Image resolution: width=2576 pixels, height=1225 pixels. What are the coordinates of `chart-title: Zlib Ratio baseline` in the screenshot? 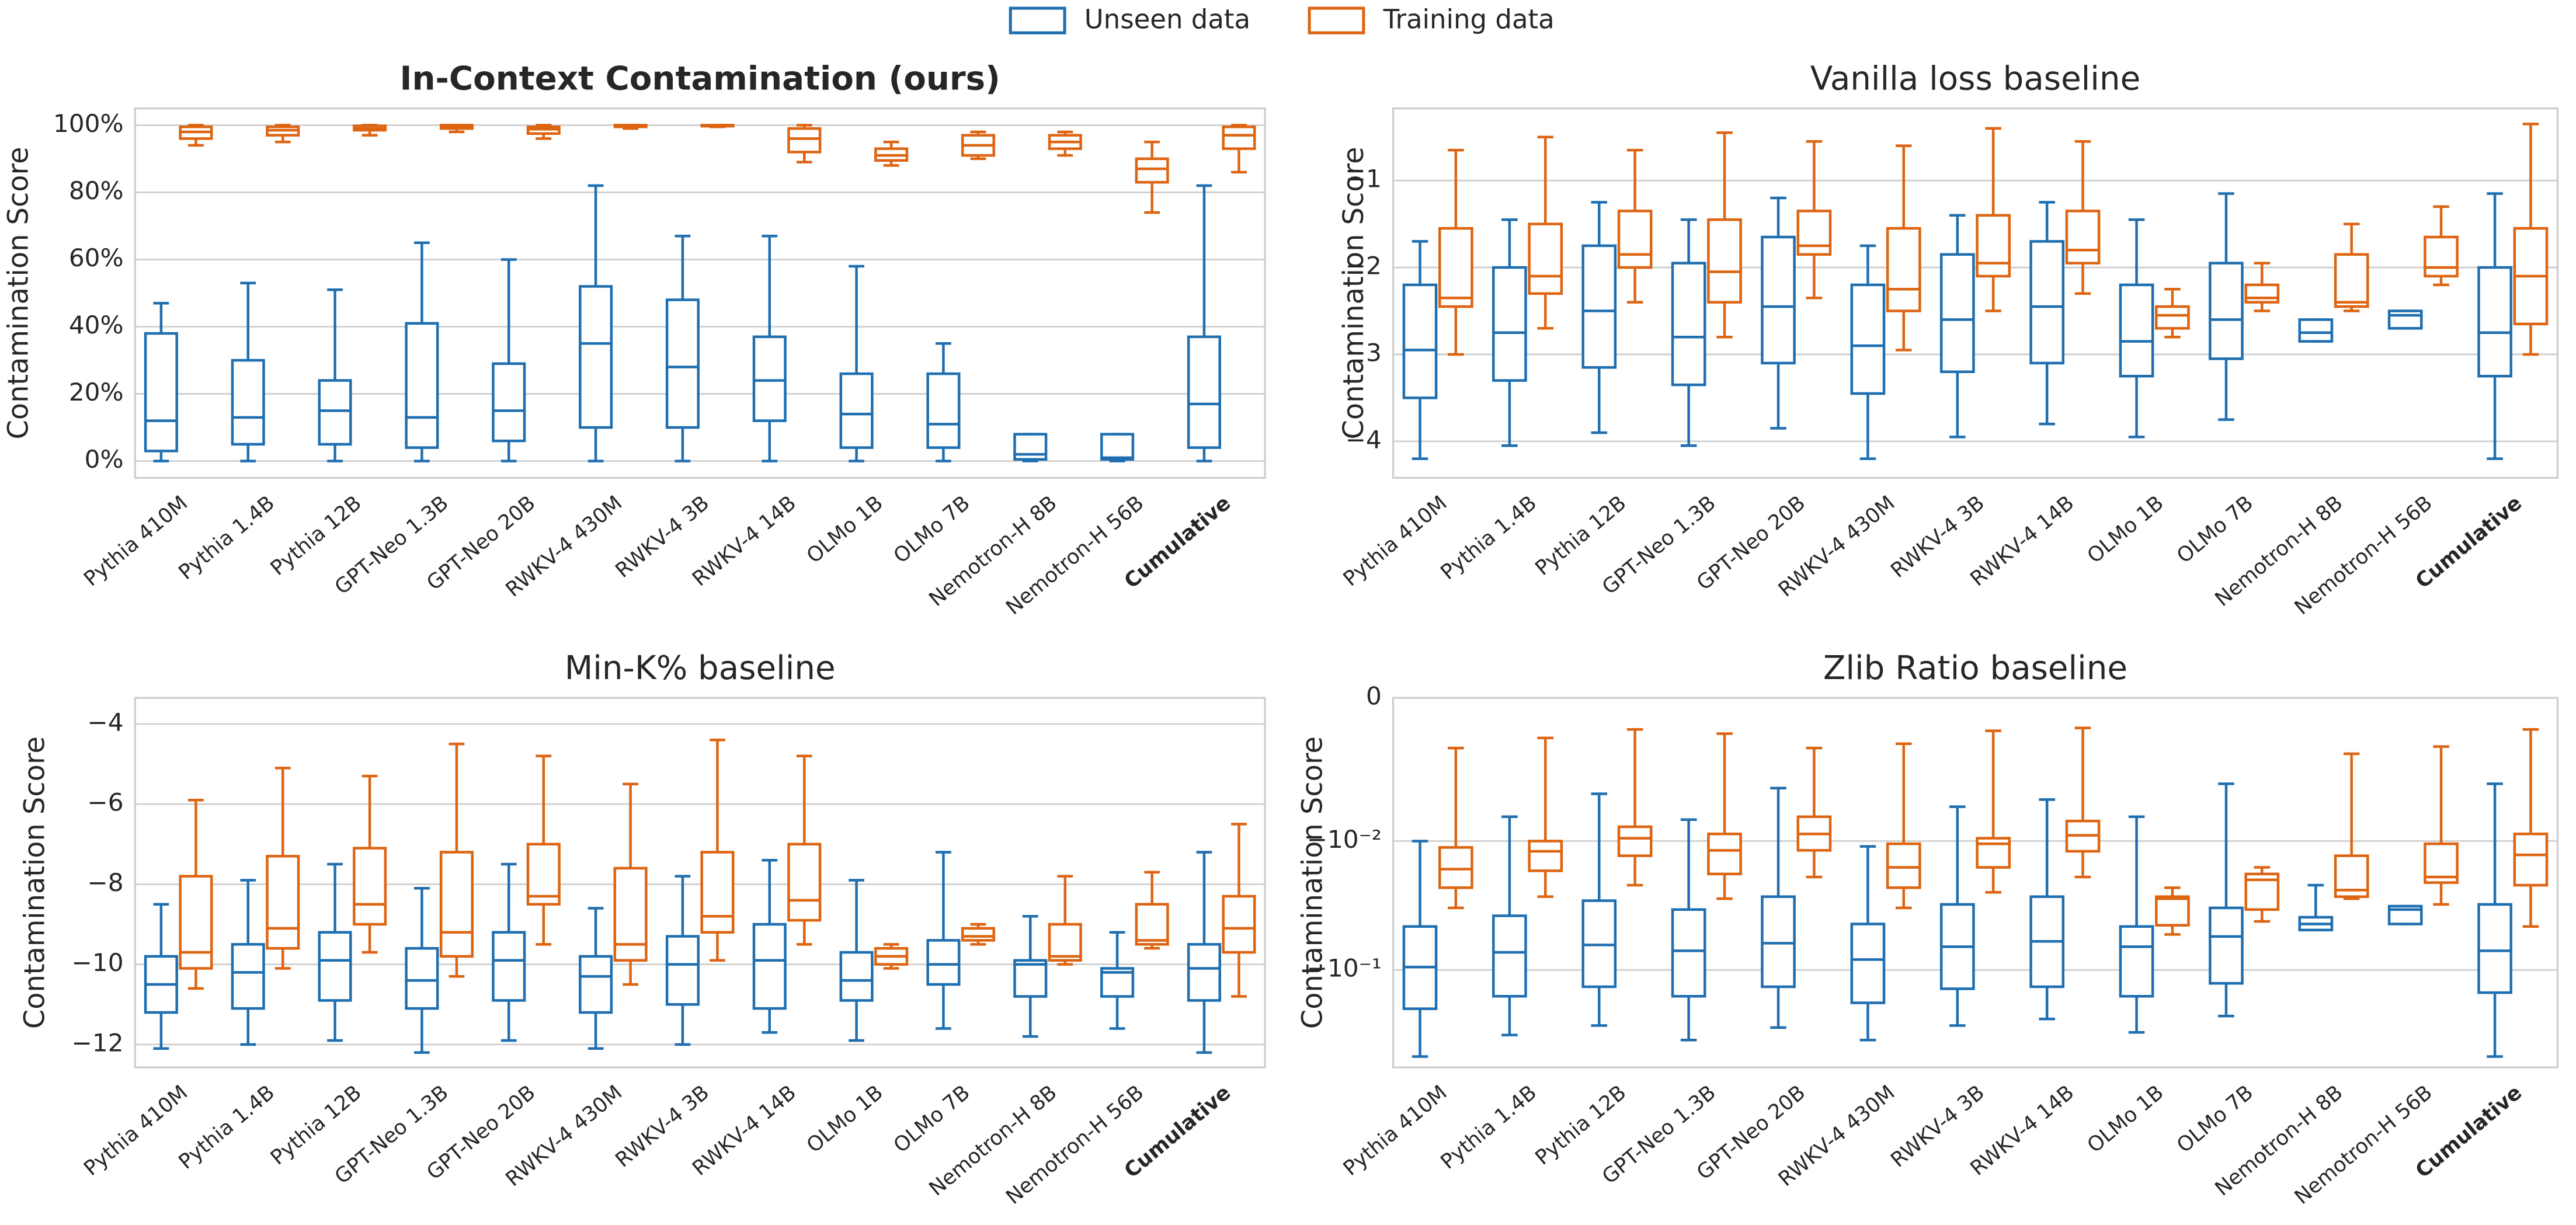 It's located at (1975, 668).